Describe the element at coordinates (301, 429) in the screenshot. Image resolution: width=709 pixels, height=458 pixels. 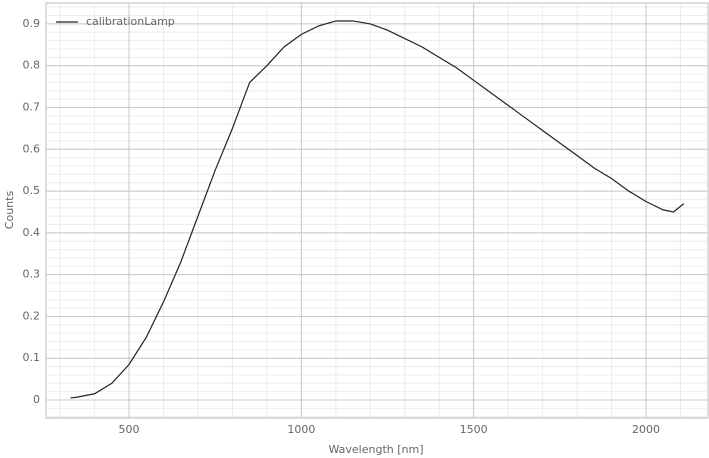
I see `x-tick-label: 1000` at that location.